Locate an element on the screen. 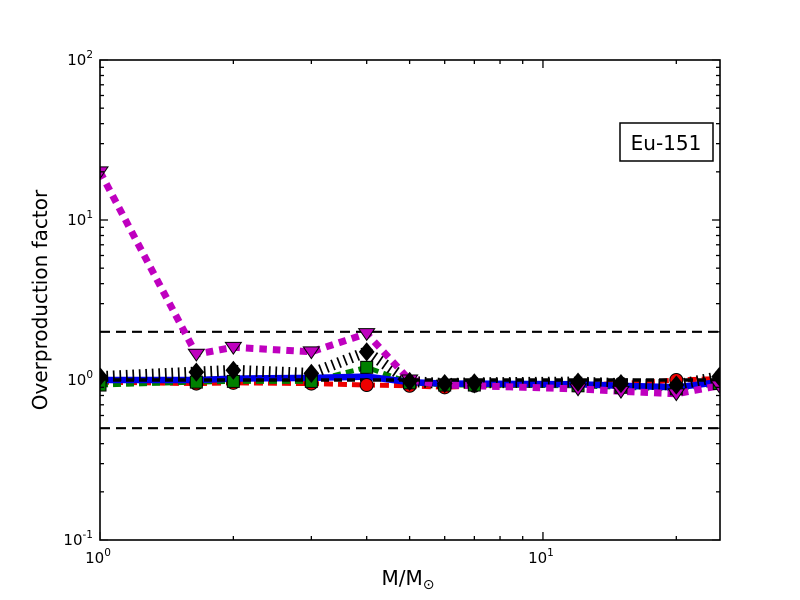  annotation-label: Eu-151 is located at coordinates (666, 143).